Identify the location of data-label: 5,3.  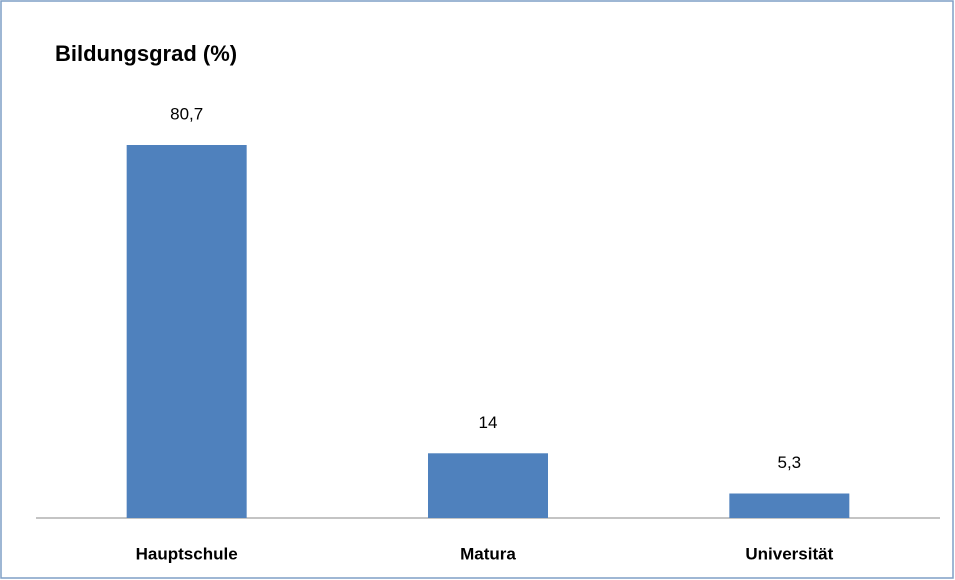
(790, 462).